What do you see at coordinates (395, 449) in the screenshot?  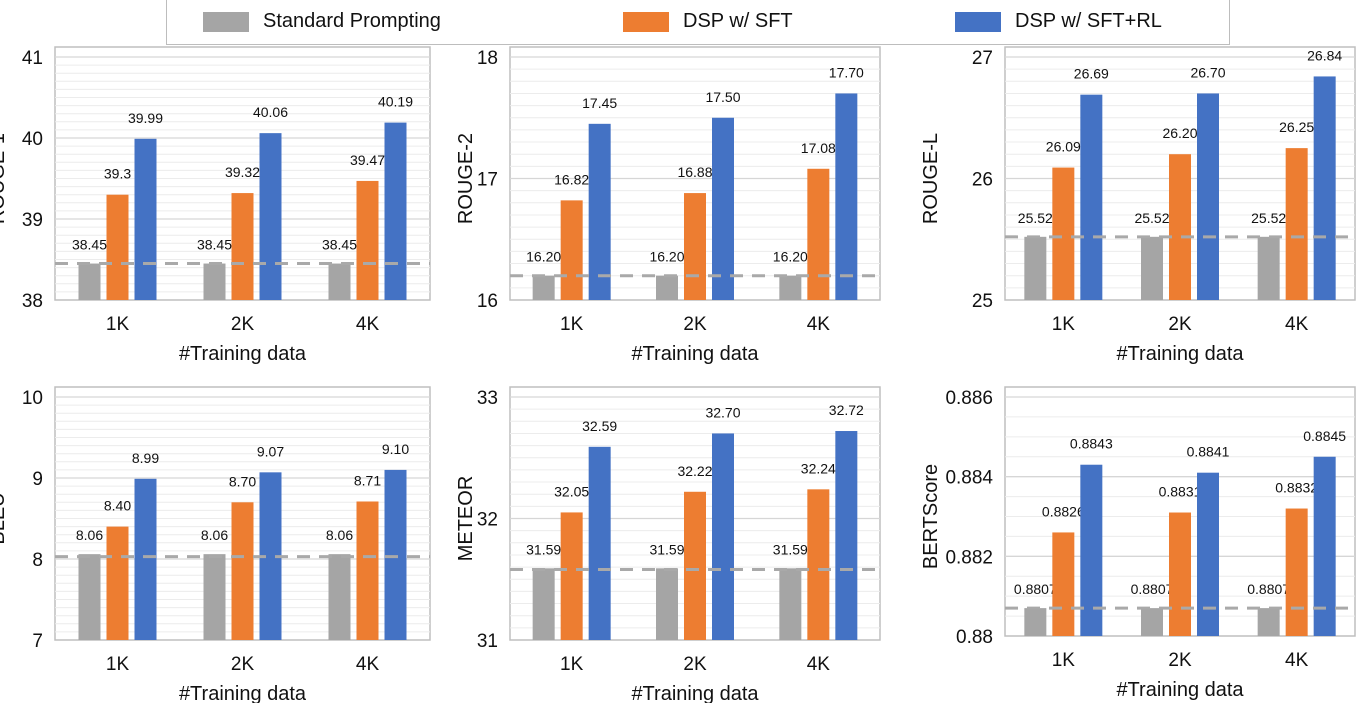 I see `data-label: 9.10` at bounding box center [395, 449].